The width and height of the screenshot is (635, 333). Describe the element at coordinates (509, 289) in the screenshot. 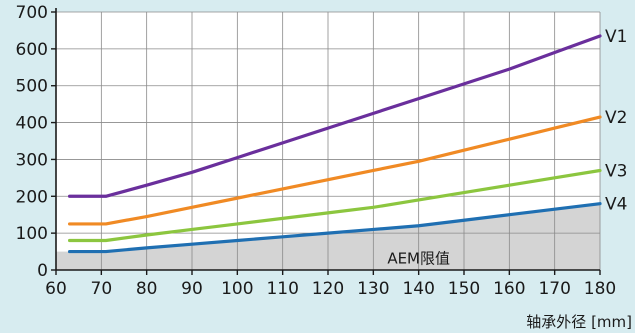

I see `x-tick-label: 160` at that location.